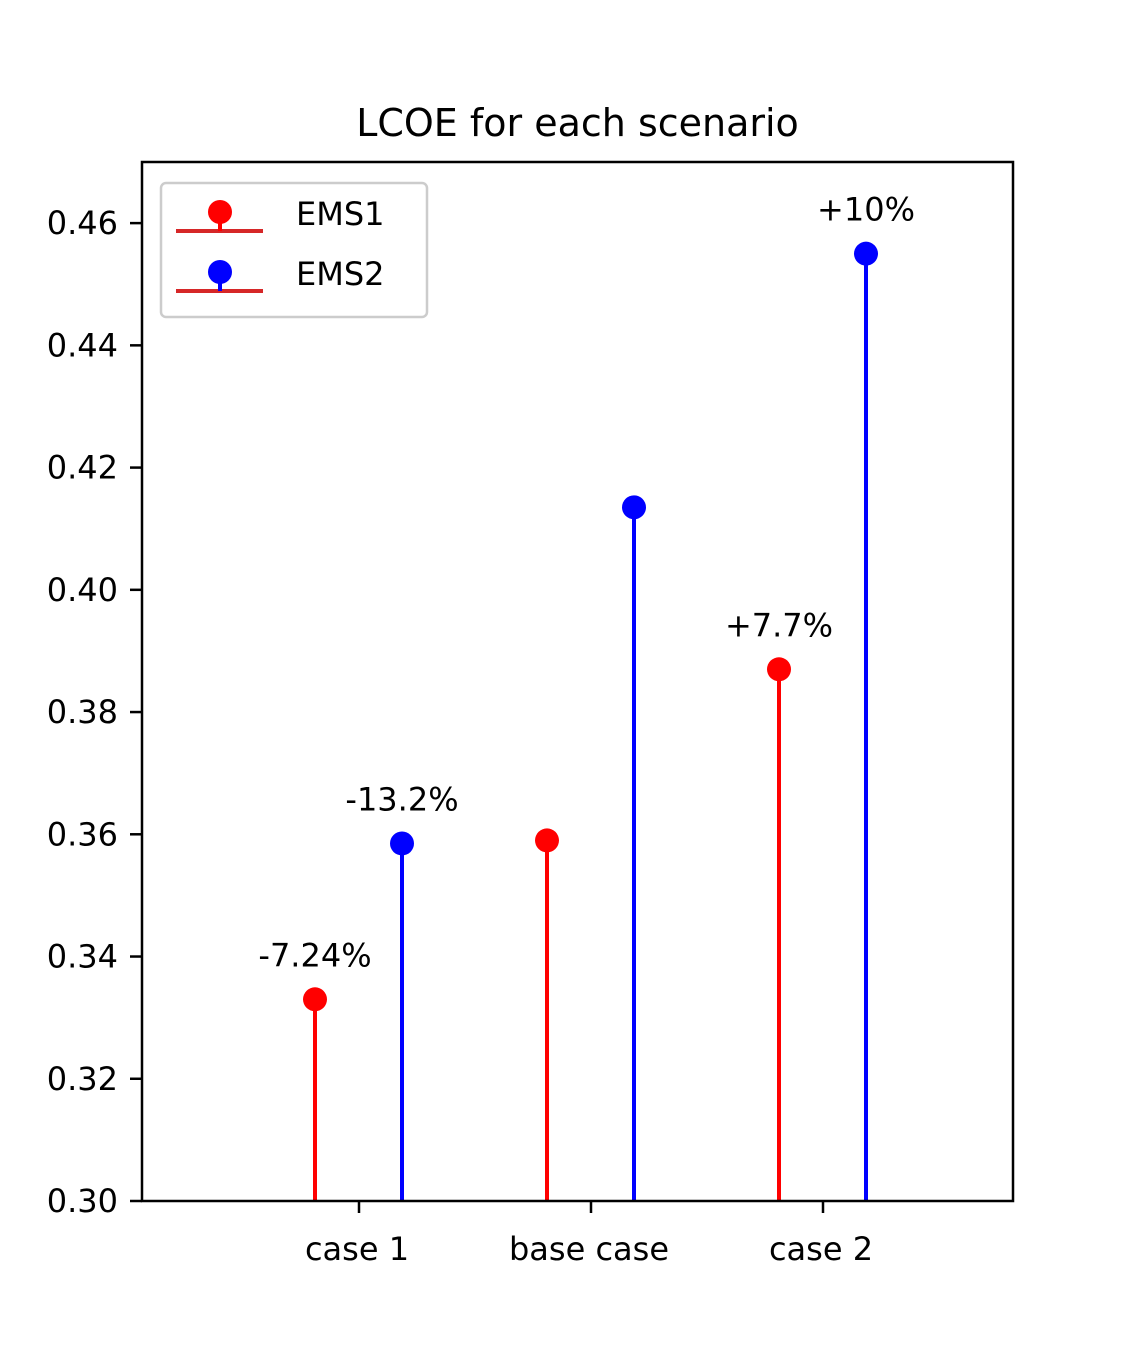  What do you see at coordinates (82, 1079) in the screenshot?
I see `y-tick-label: 0.32` at bounding box center [82, 1079].